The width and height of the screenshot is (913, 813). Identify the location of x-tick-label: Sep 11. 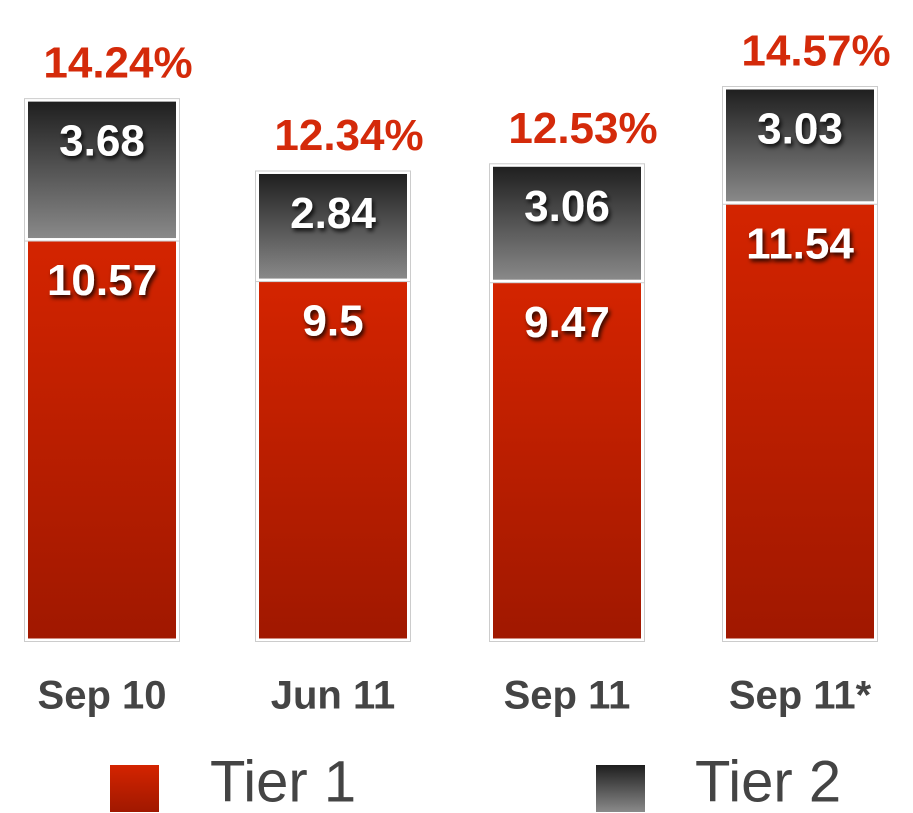
(567, 696).